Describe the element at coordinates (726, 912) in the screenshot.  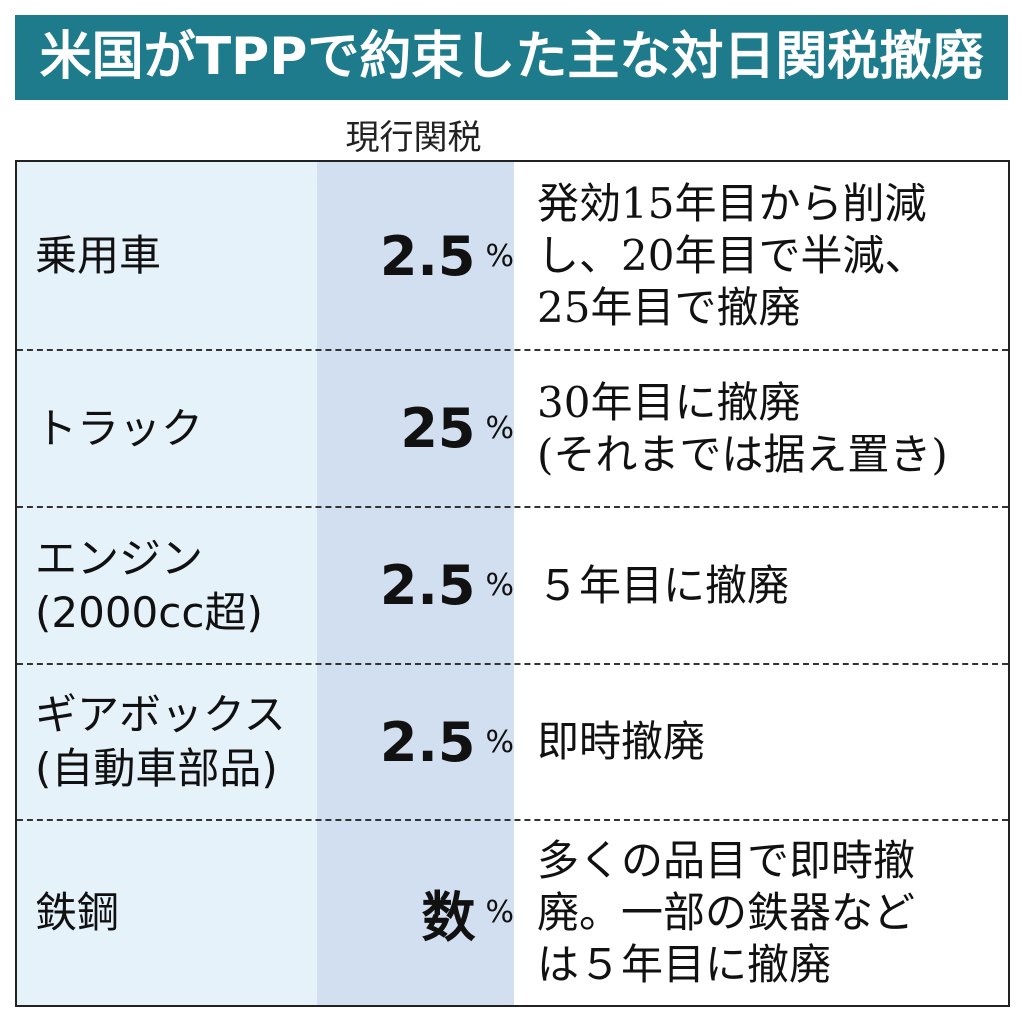
I see `description-line: 廃。一部の鉄器など` at that location.